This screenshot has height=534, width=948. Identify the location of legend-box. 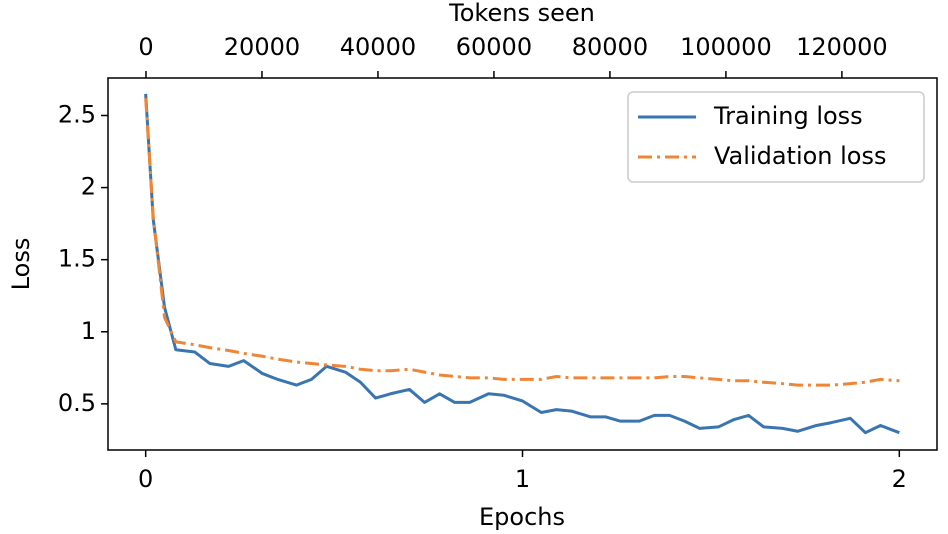
(776, 137).